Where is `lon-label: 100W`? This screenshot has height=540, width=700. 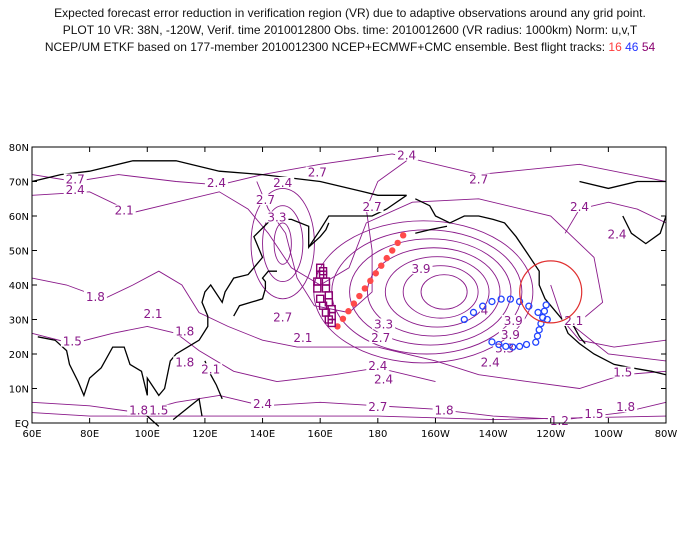
lon-label: 100W is located at coordinates (608, 434).